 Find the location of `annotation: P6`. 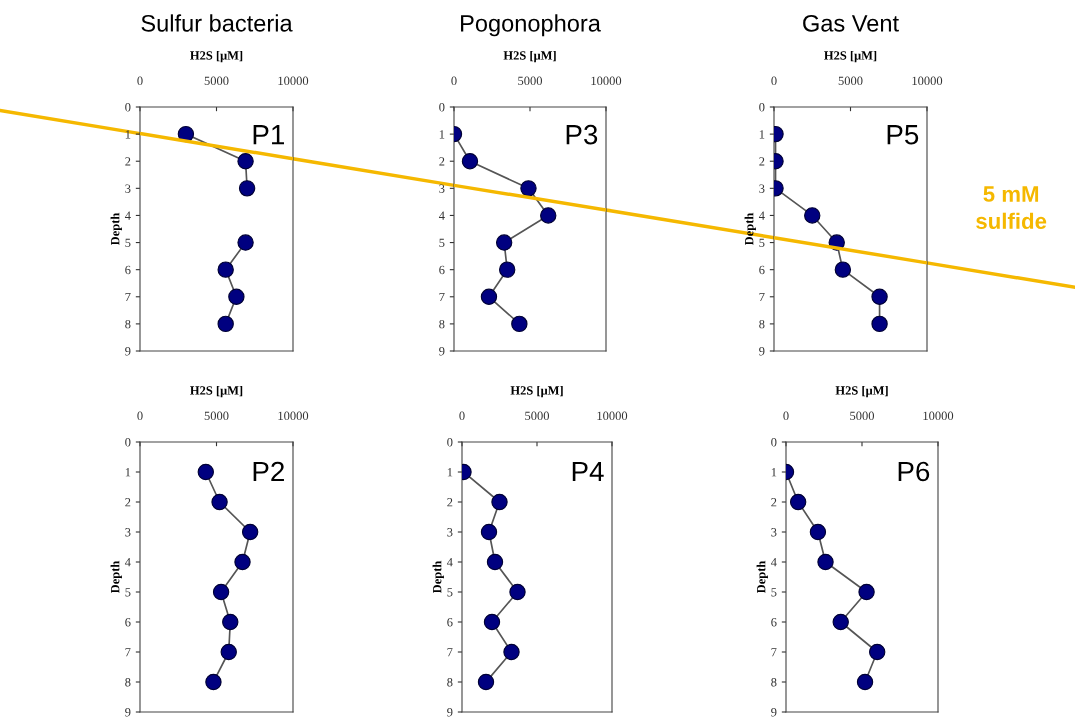

annotation: P6 is located at coordinates (914, 471).